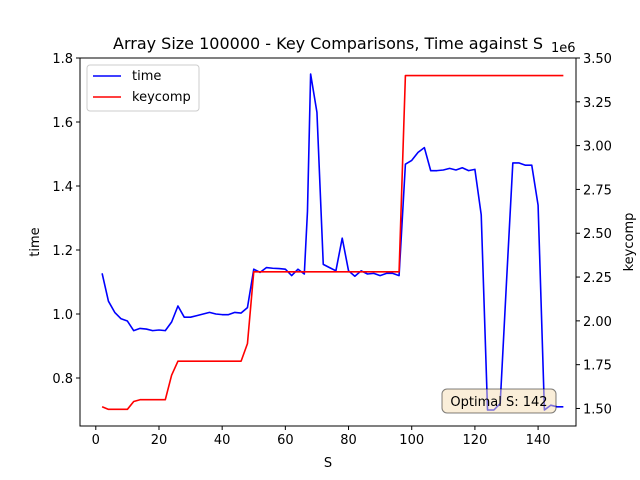 This screenshot has height=480, width=640. What do you see at coordinates (597, 278) in the screenshot?
I see `y-right-tick-label: 2.25` at bounding box center [597, 278].